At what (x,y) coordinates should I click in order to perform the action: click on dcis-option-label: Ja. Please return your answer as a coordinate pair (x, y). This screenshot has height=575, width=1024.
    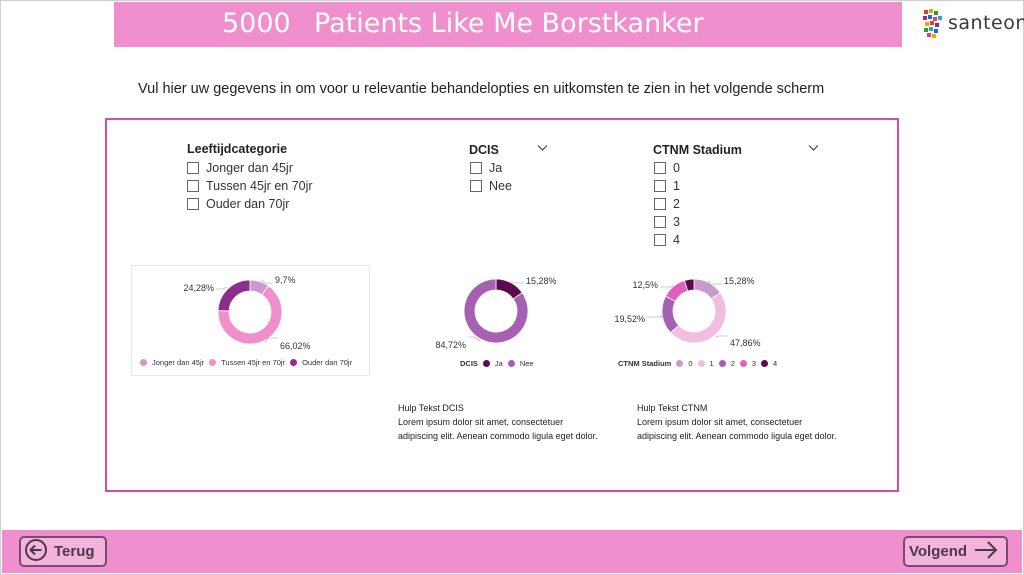
    Looking at the image, I should click on (496, 168).